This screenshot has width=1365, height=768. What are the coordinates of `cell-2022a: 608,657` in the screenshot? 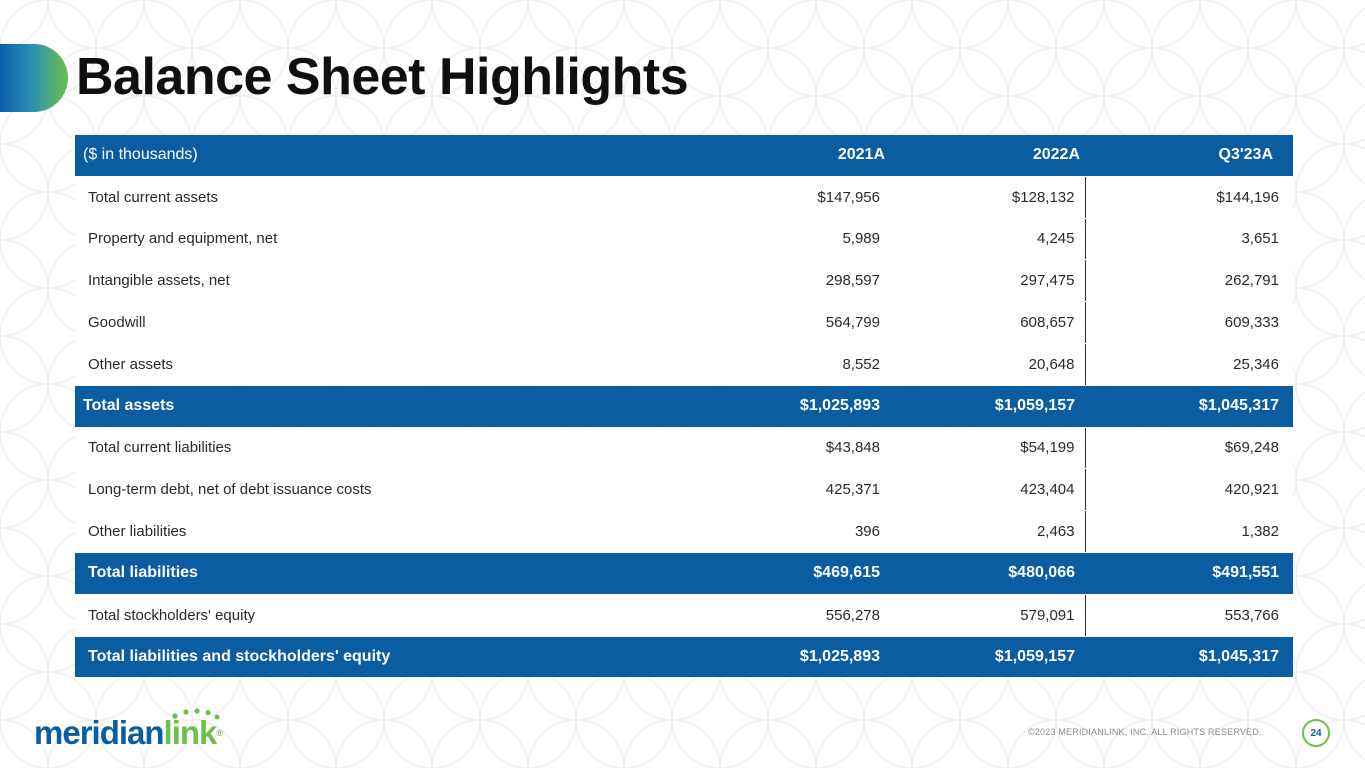 It's located at (988, 322).